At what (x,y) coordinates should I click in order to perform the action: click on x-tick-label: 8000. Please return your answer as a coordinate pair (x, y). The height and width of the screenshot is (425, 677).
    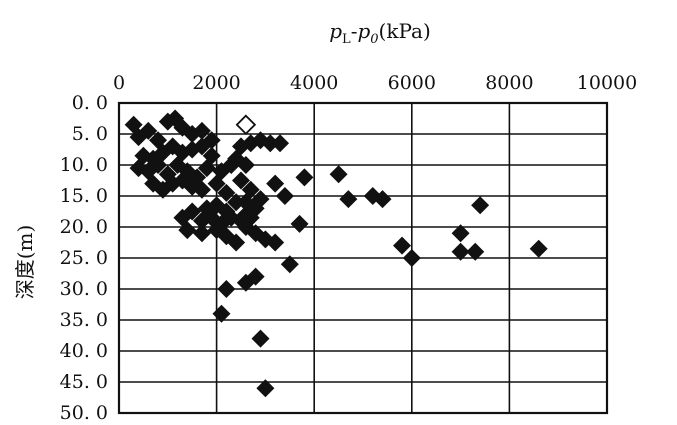
    Looking at the image, I should click on (509, 83).